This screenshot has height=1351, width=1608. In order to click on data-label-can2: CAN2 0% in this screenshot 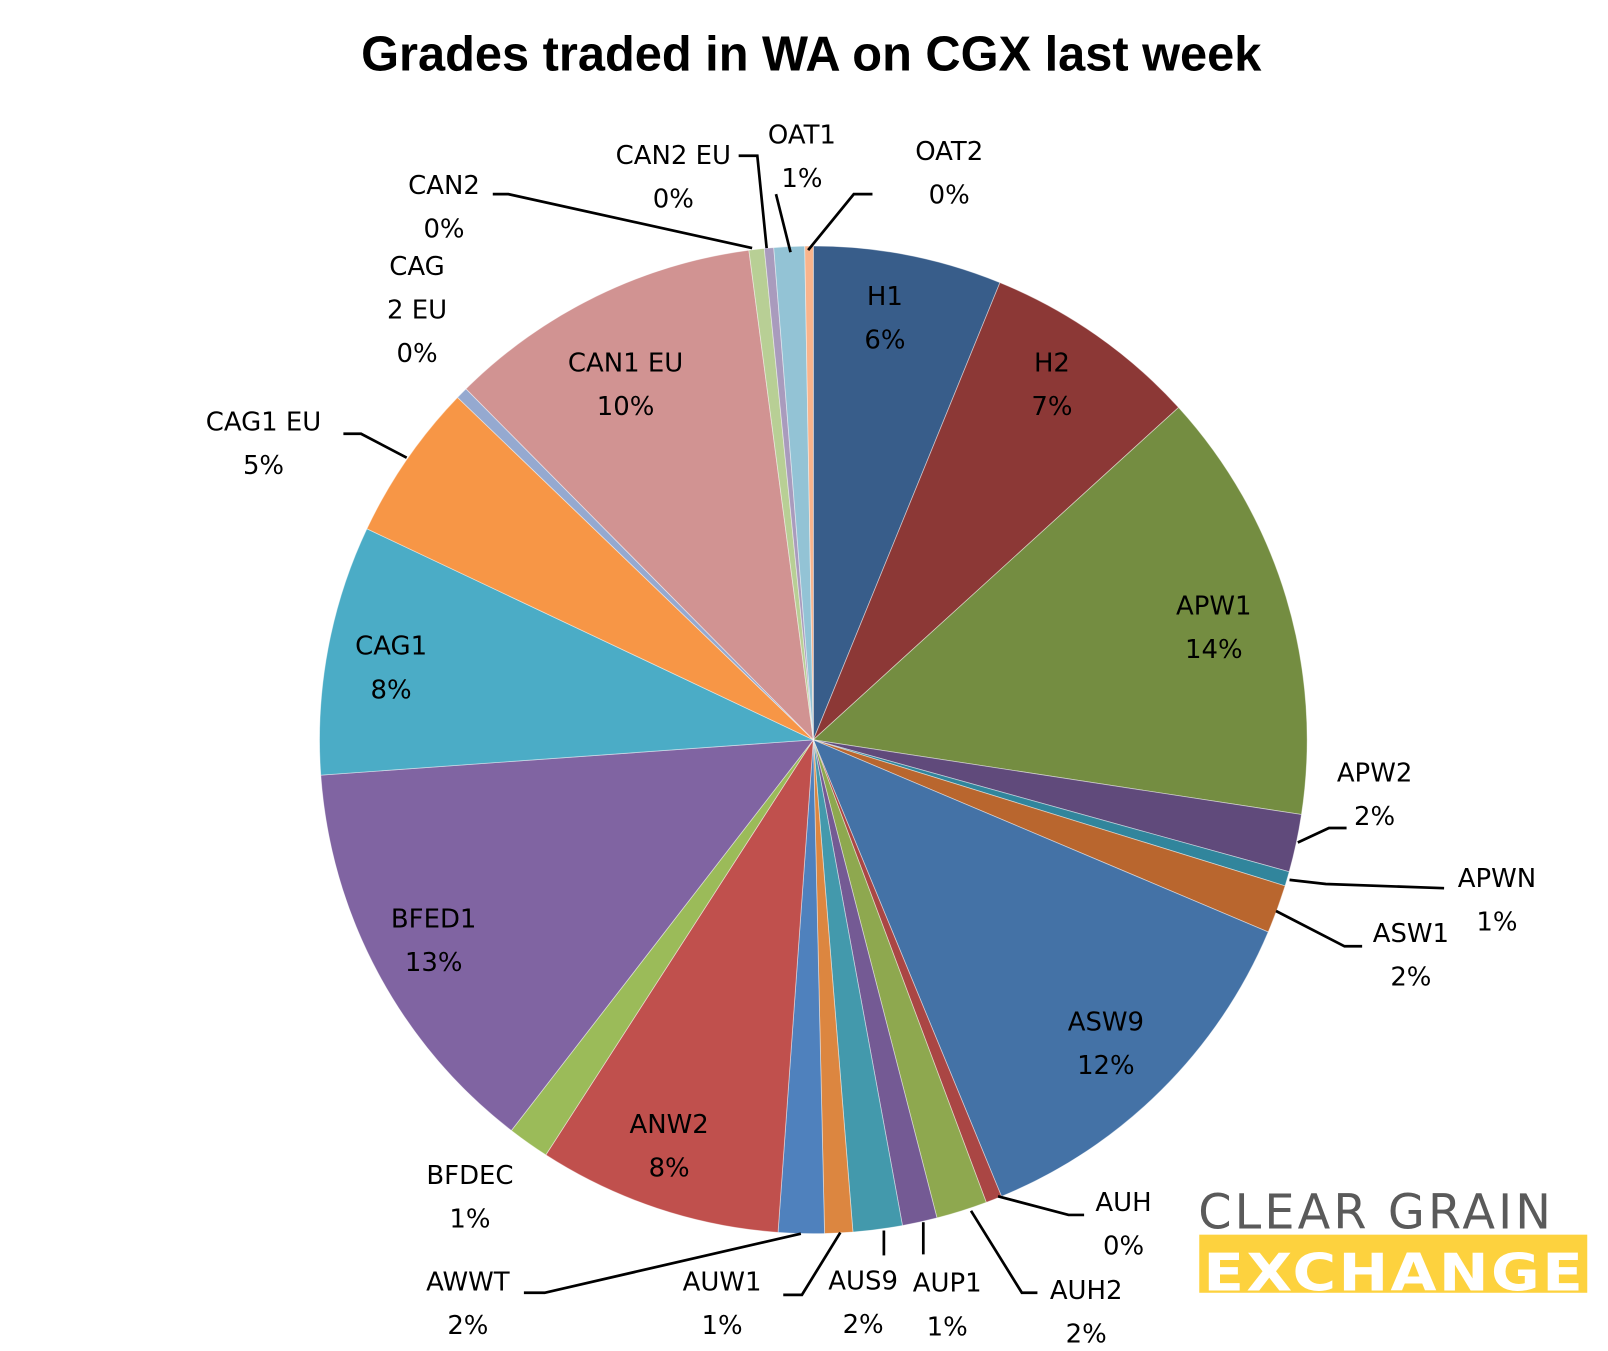, I will do `click(444, 208)`.